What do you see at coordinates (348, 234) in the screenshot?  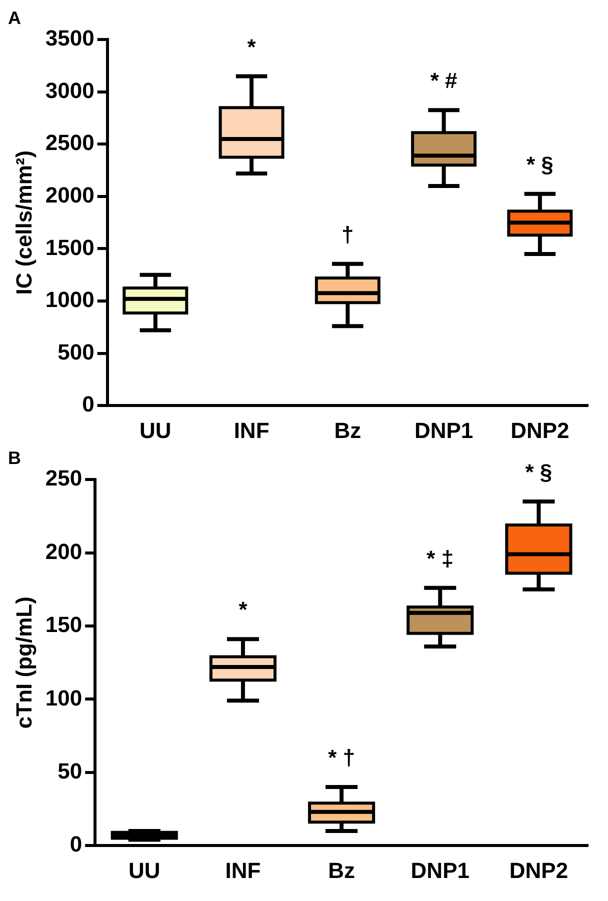 I see `annotation: †` at bounding box center [348, 234].